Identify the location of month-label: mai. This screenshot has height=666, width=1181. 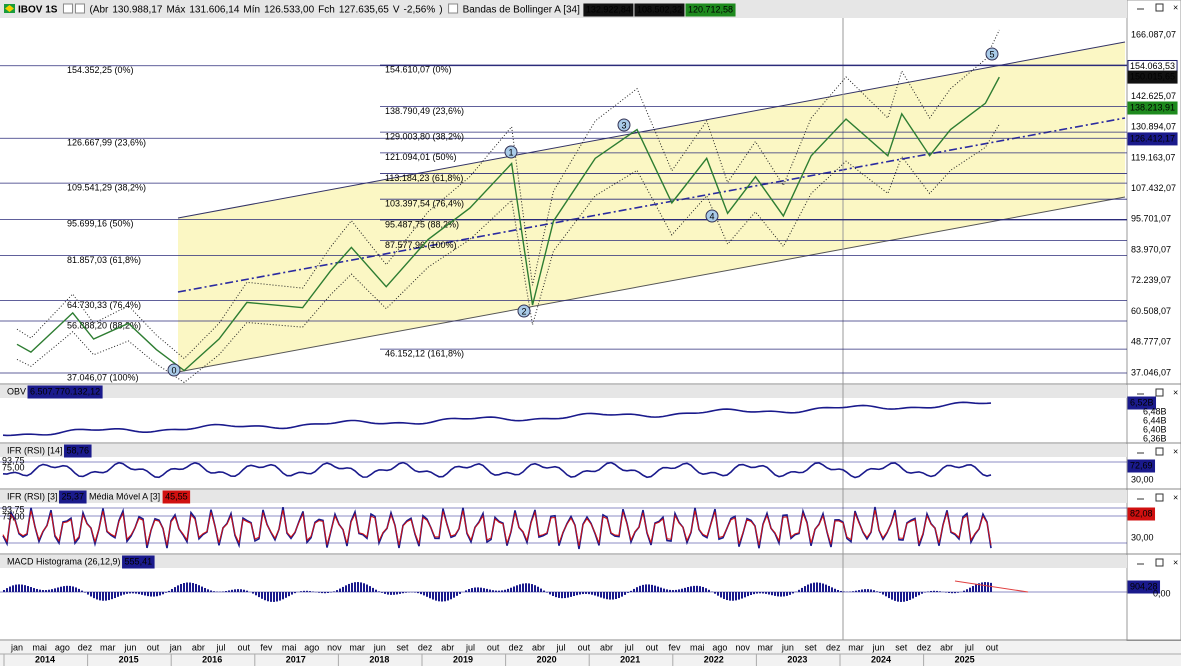
(39, 647).